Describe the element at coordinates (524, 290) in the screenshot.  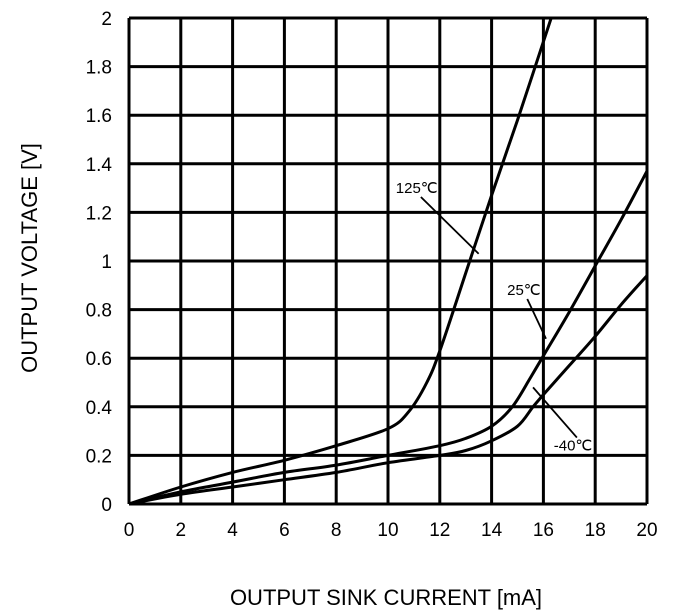
I see `annotation-label: 25℃` at that location.